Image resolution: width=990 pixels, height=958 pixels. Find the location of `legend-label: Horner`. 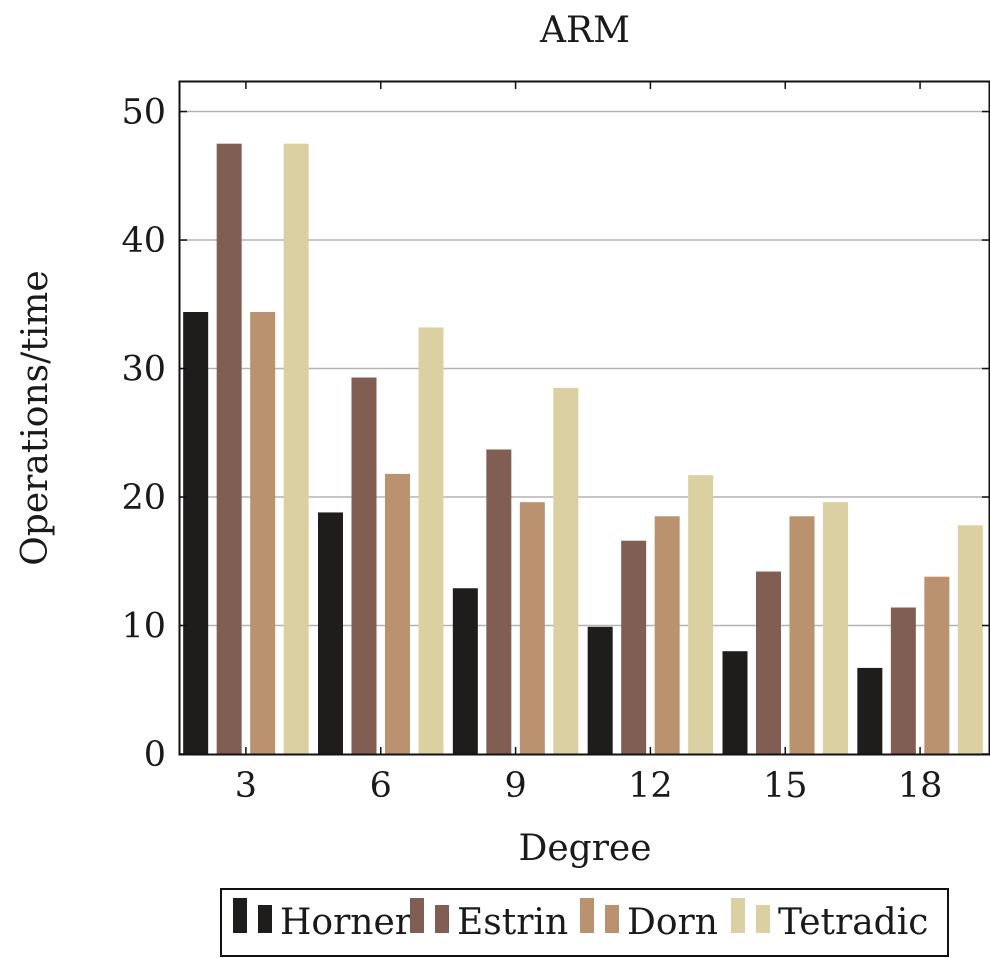

legend-label: Horner is located at coordinates (346, 922).